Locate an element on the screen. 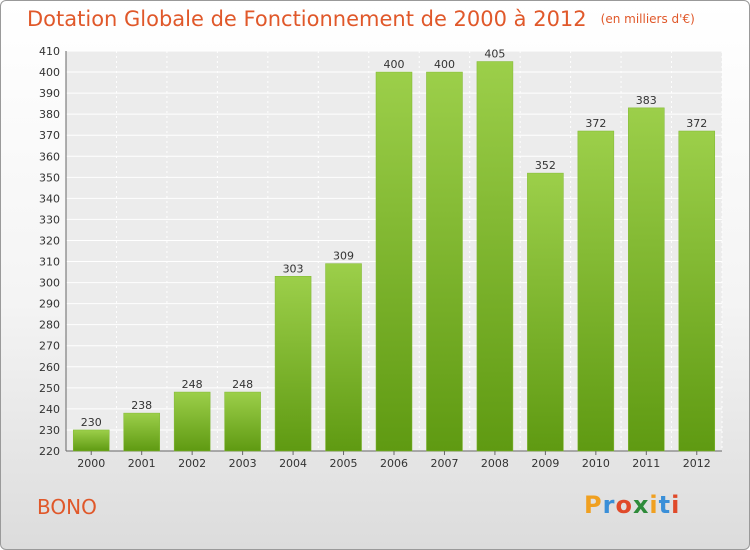 This screenshot has height=550, width=750. y-tick-label: 290 is located at coordinates (49, 304).